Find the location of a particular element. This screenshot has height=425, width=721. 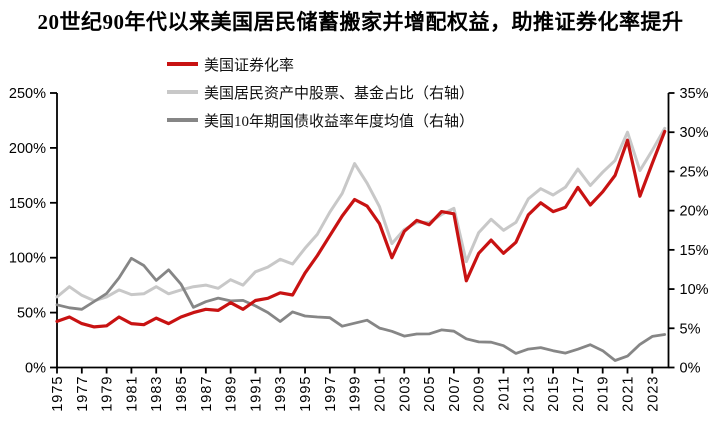

legend-item-household-equity-share: 美国居民资产中股票、基金占比（右轴） is located at coordinates (320, 92).